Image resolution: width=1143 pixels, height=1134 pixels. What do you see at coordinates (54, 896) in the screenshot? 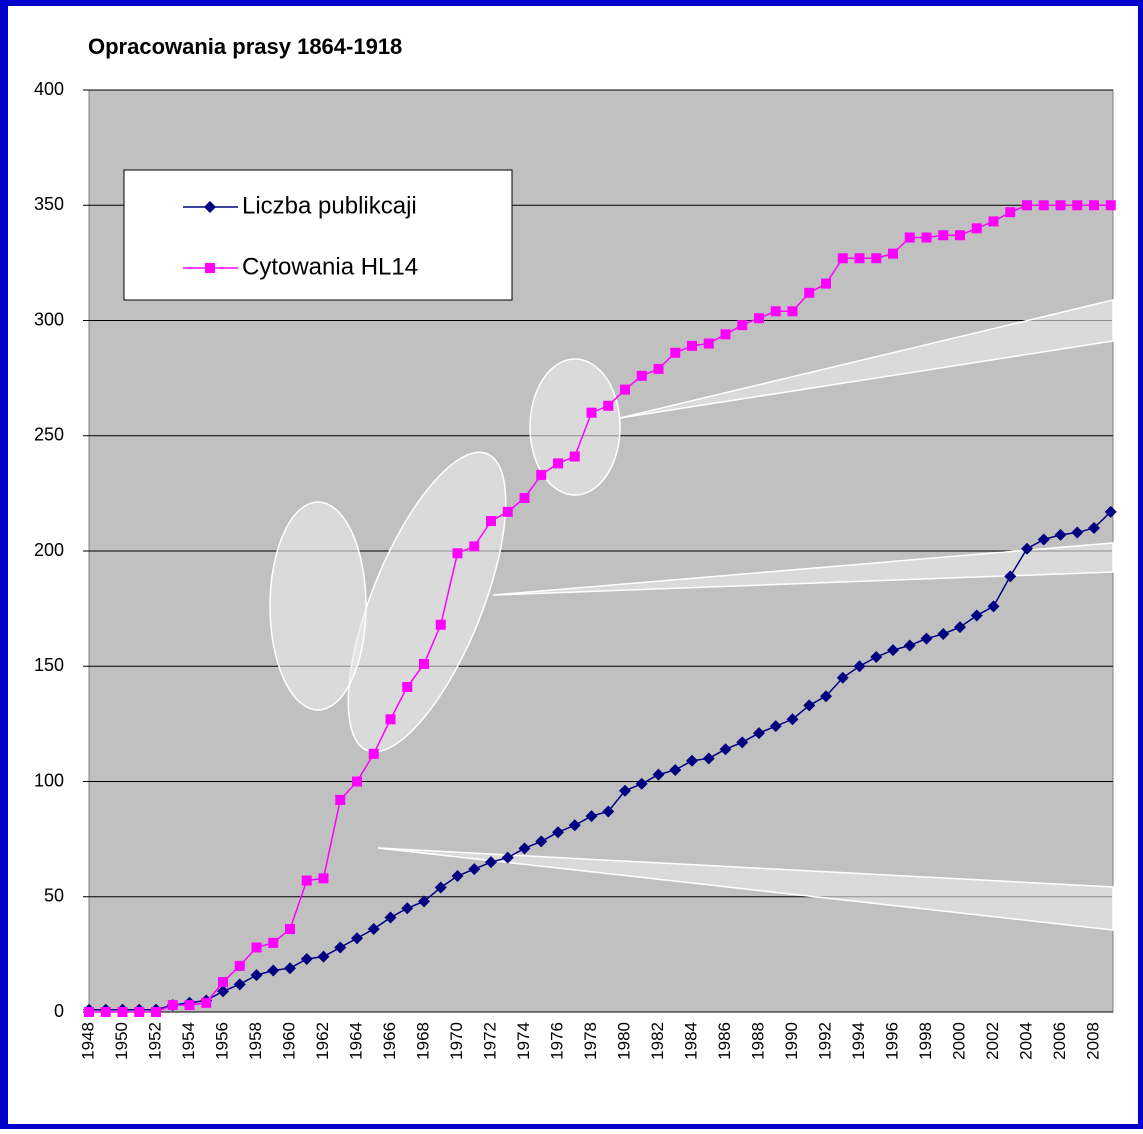
I see `y-tick-label: 50` at bounding box center [54, 896].